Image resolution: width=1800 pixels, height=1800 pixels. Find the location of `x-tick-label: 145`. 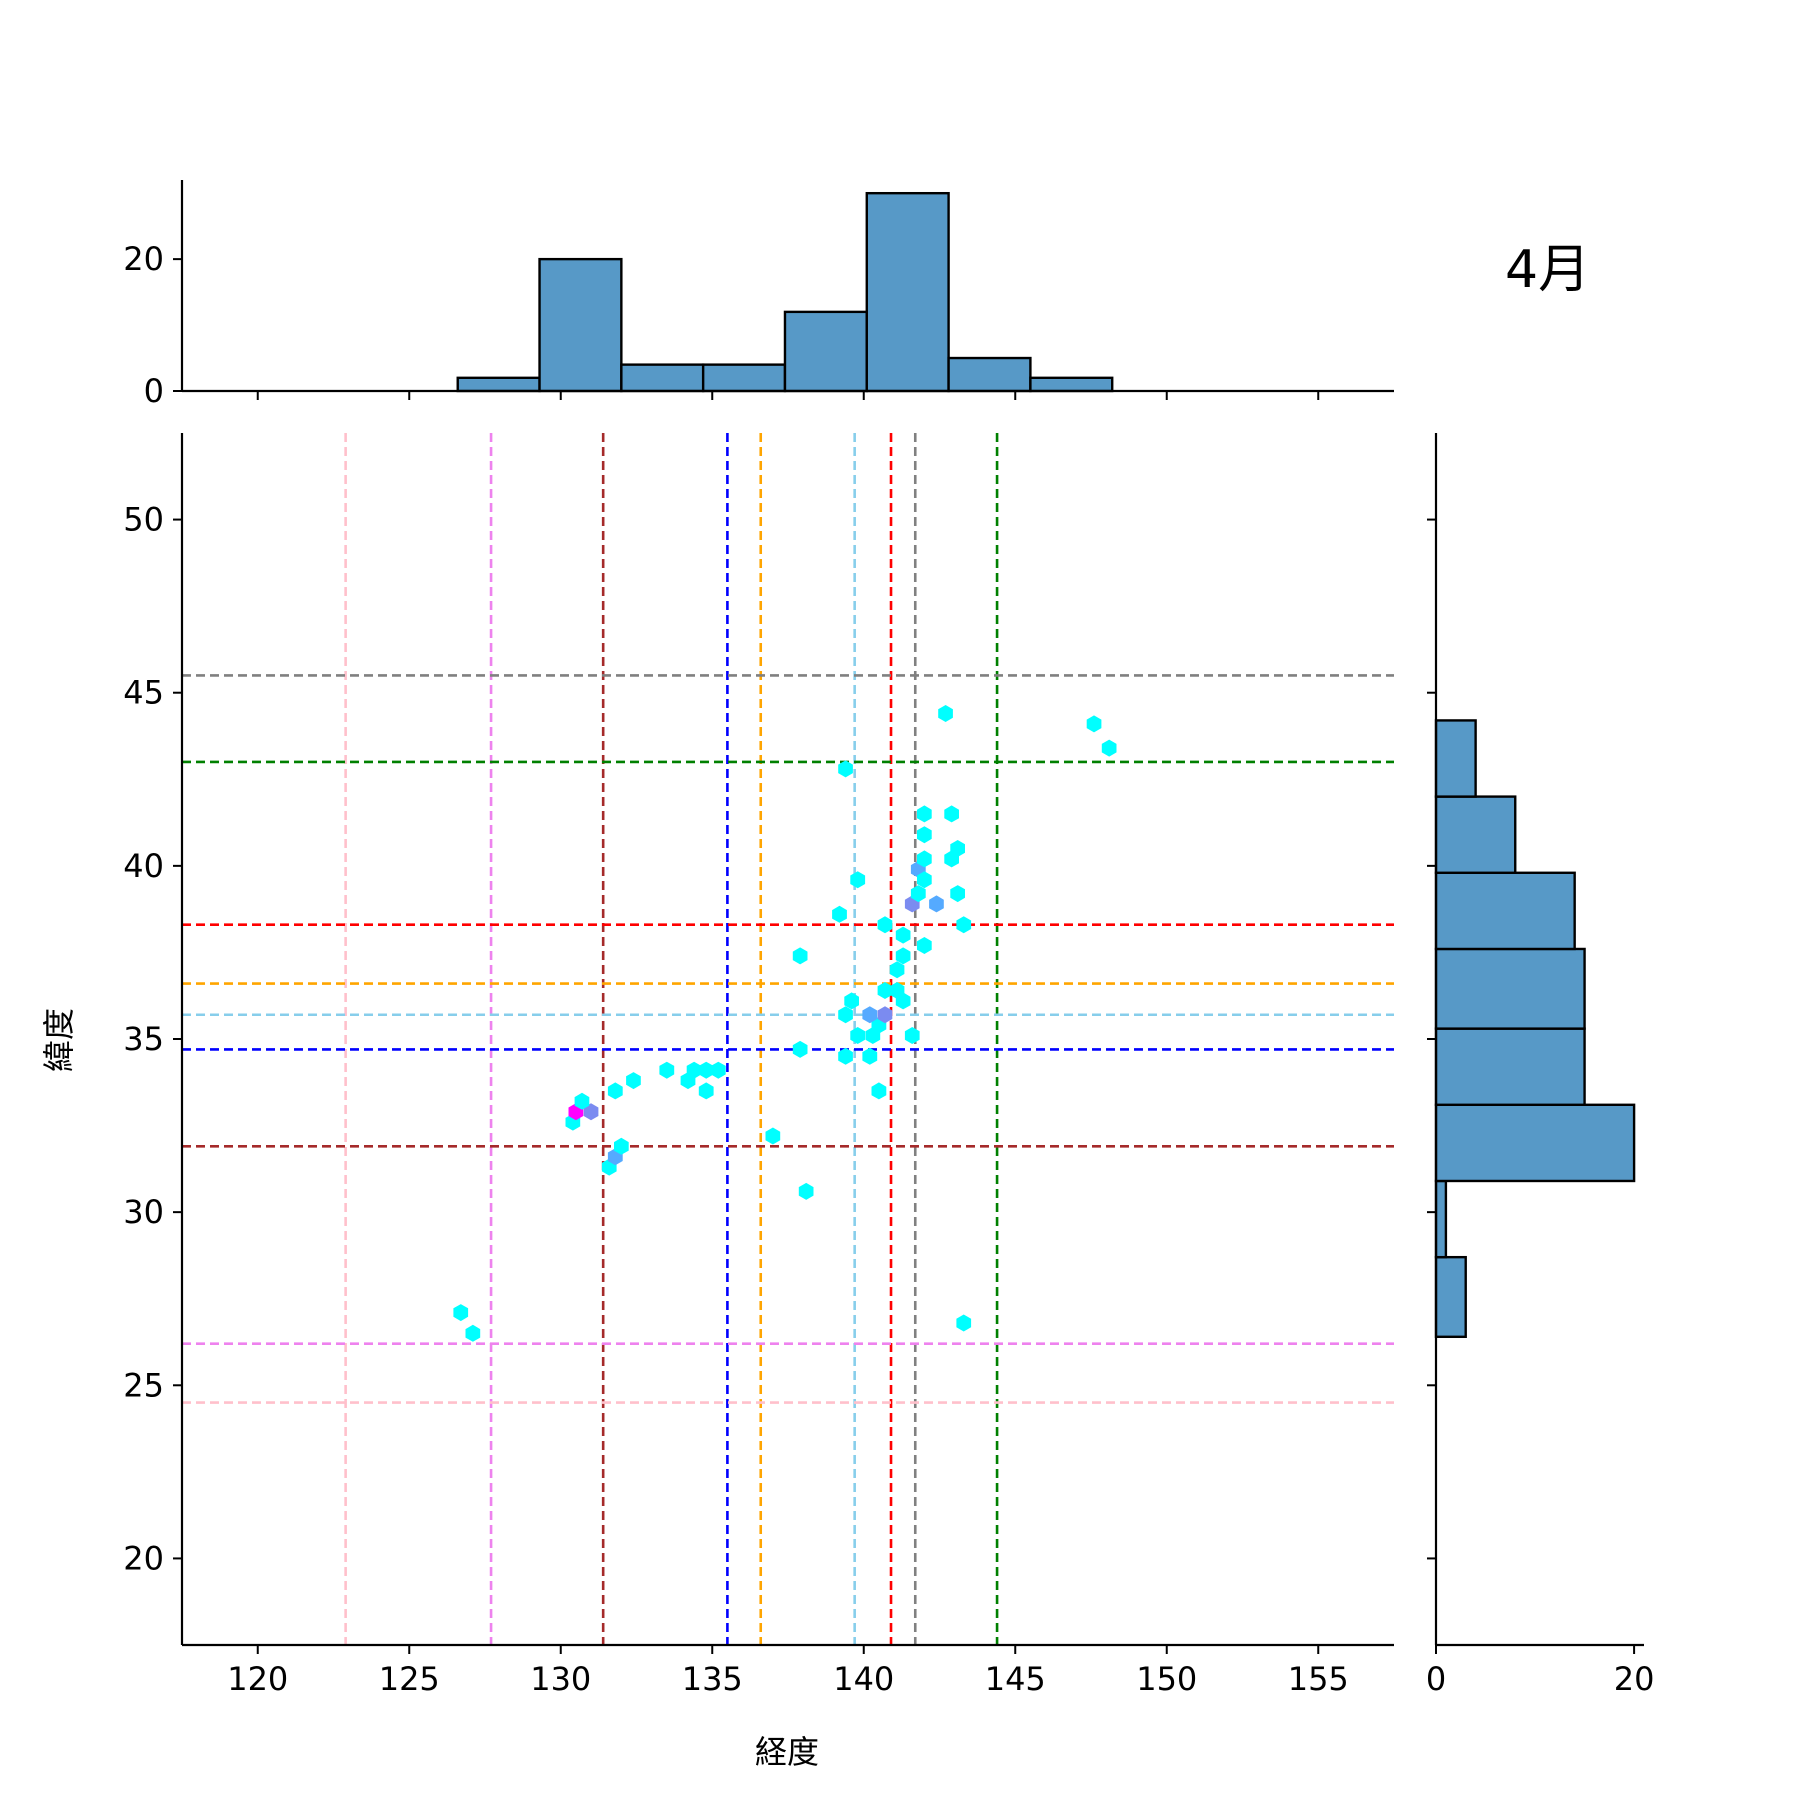

x-tick-label: 145 is located at coordinates (1015, 1679).